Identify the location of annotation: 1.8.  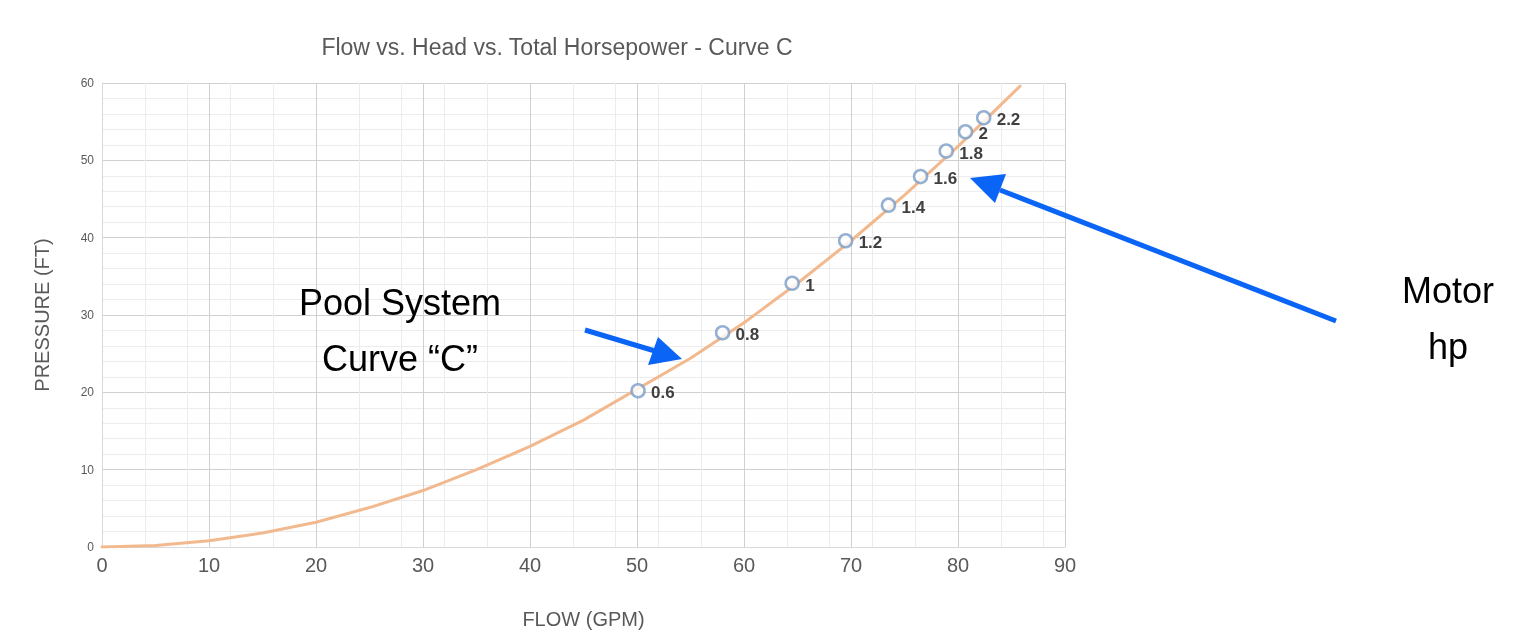
(971, 153).